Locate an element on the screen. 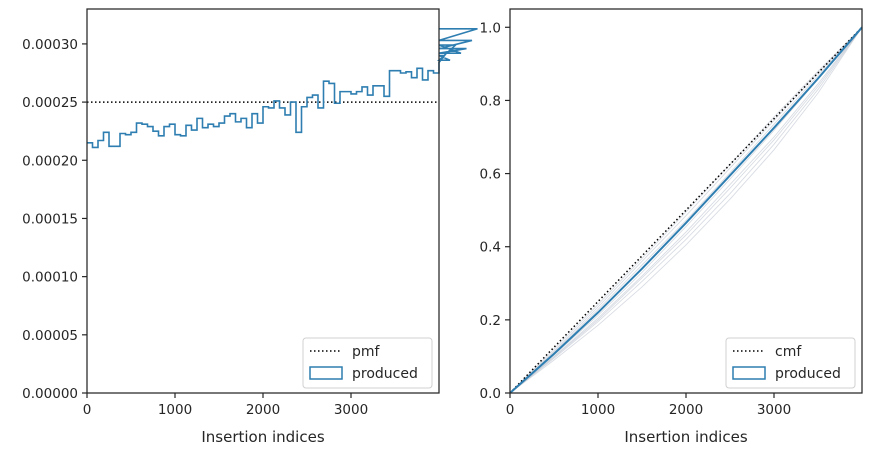  right-x-axis-label: Insertion indices is located at coordinates (685, 437).